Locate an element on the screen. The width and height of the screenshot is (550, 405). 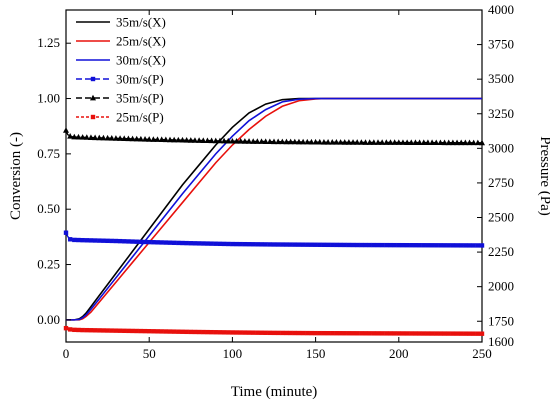
y-right-tick-label: 1600 is located at coordinates (501, 341).